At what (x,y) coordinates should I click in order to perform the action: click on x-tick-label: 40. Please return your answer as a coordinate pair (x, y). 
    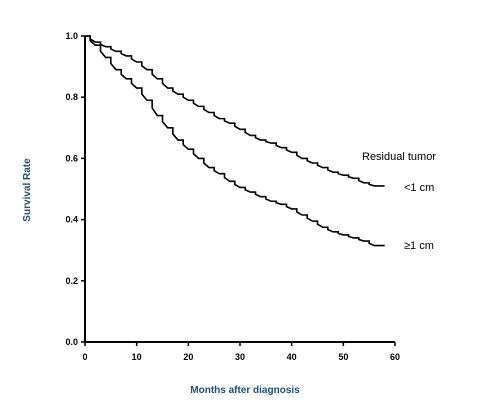
    Looking at the image, I should click on (292, 357).